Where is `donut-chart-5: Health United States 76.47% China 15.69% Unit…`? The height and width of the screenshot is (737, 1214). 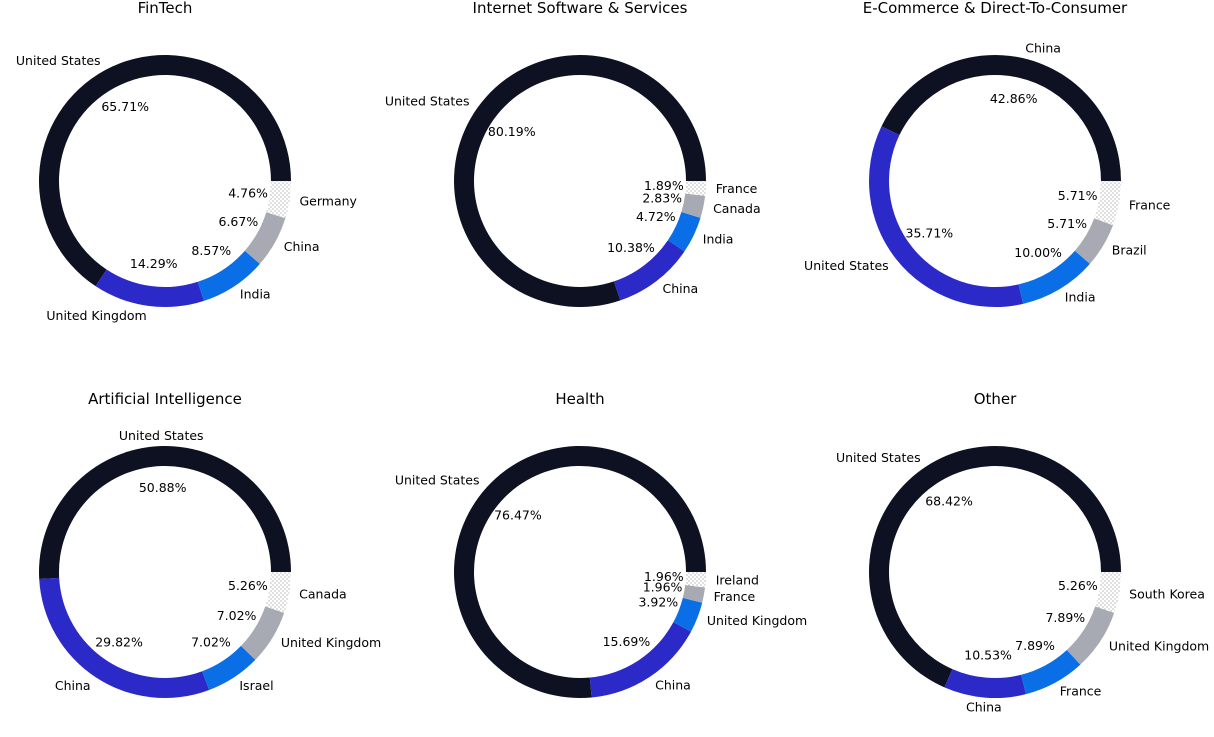 donut-chart-5: Health United States 76.47% China 15.69% Unit… is located at coordinates (601, 544).